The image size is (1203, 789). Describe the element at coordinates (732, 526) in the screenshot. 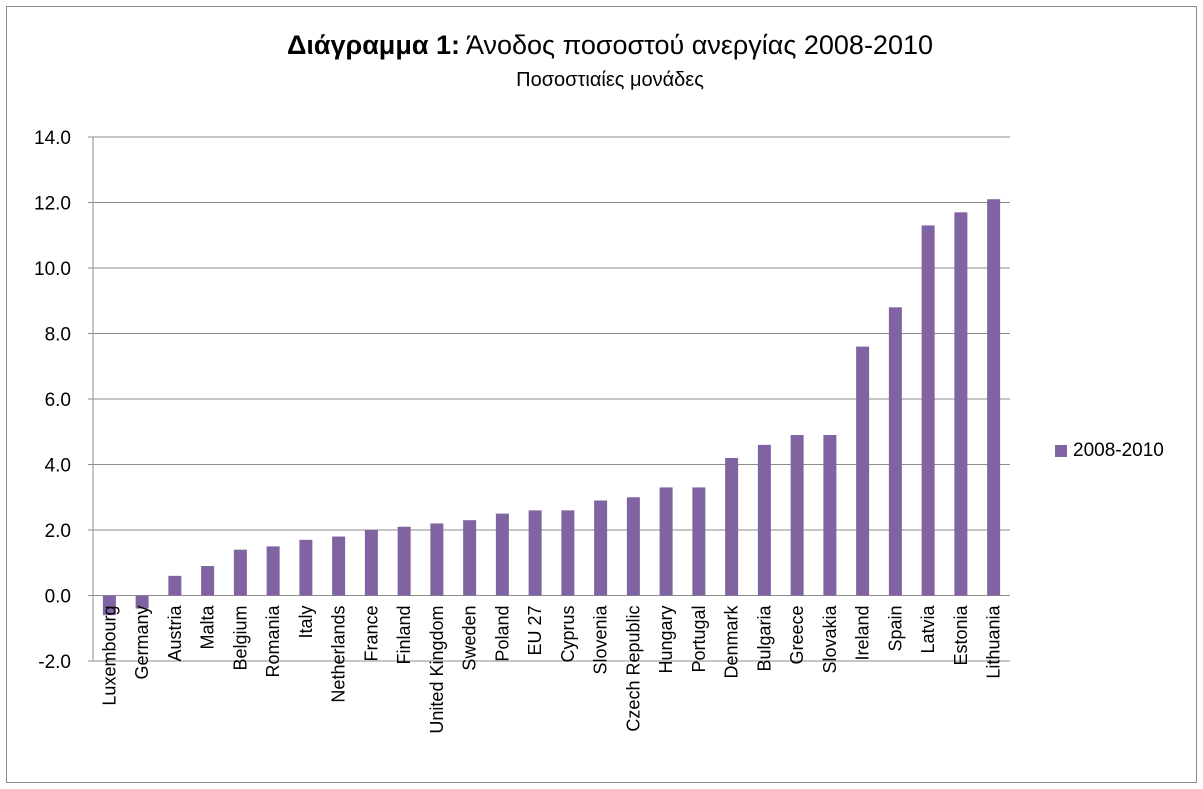

I see `bar-denmark` at that location.